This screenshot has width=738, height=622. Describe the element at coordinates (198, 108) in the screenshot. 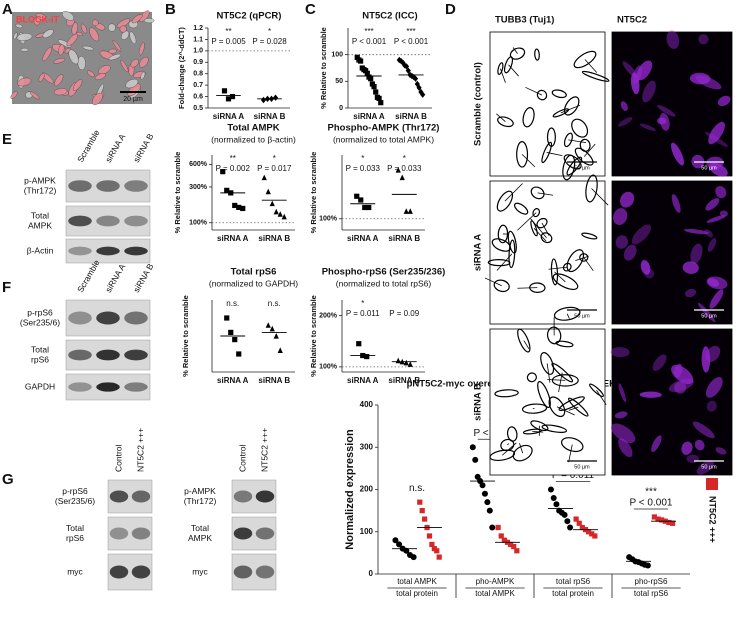

I see `y-tick-label: 0.5` at that location.